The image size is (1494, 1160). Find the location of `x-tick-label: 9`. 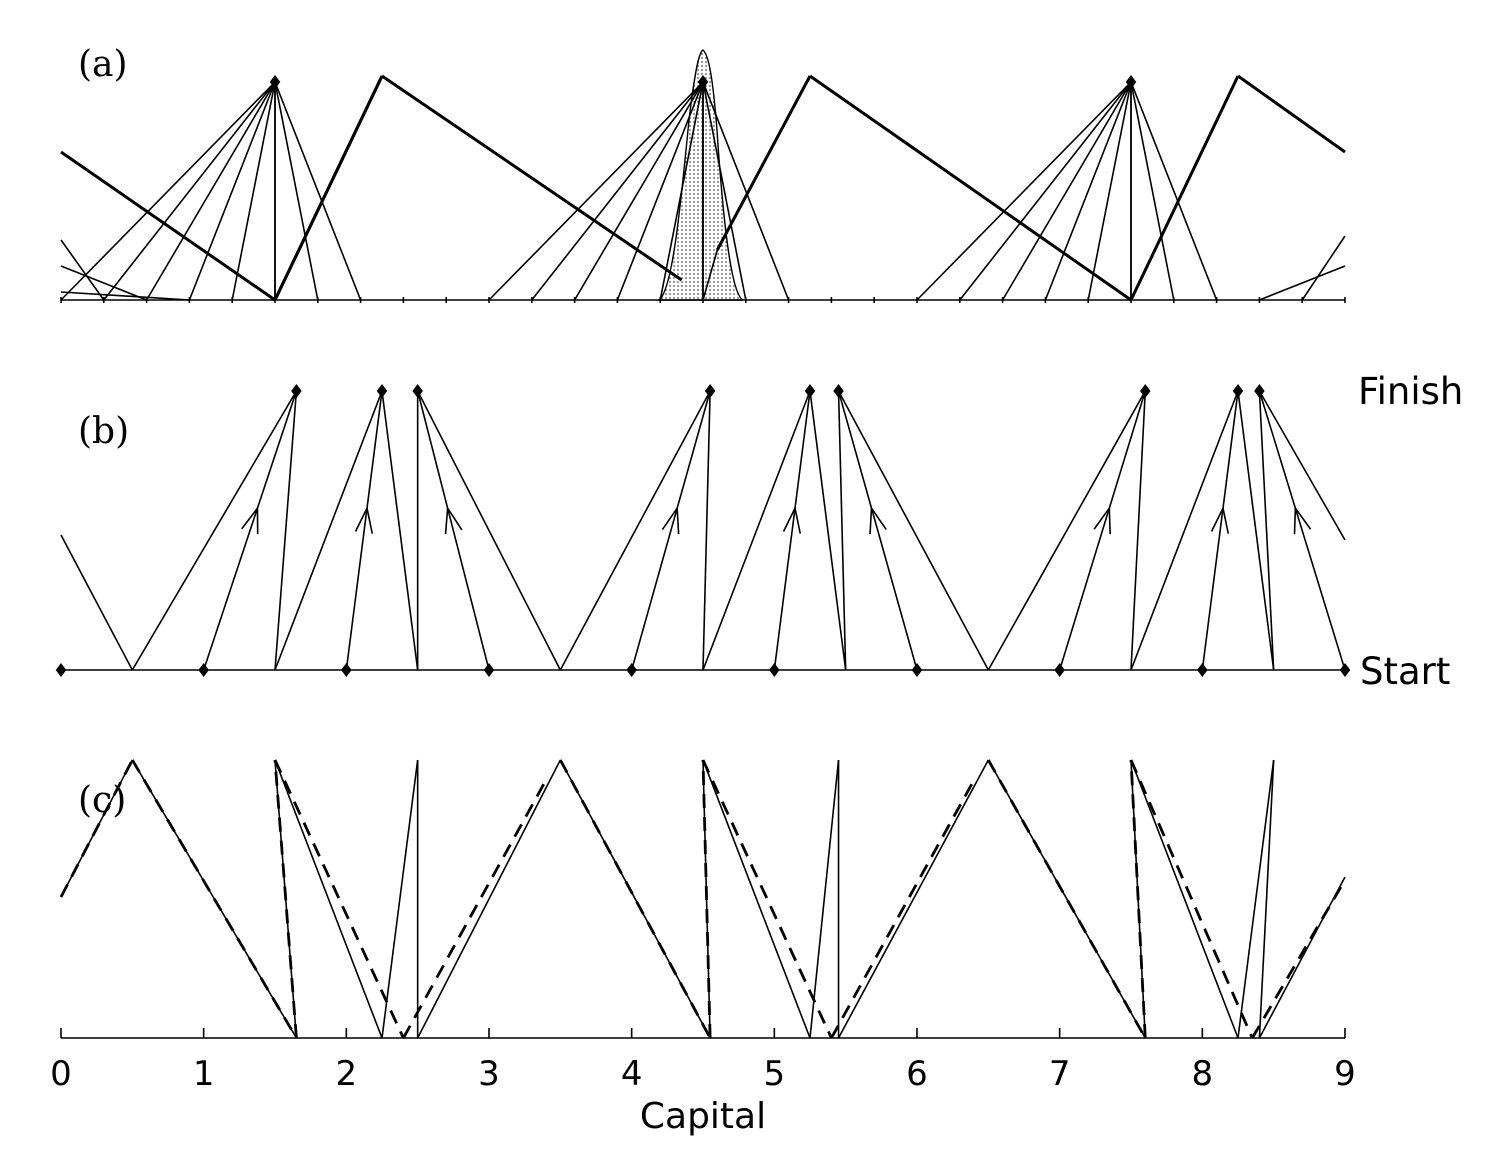

x-tick-label: 9 is located at coordinates (1345, 1074).